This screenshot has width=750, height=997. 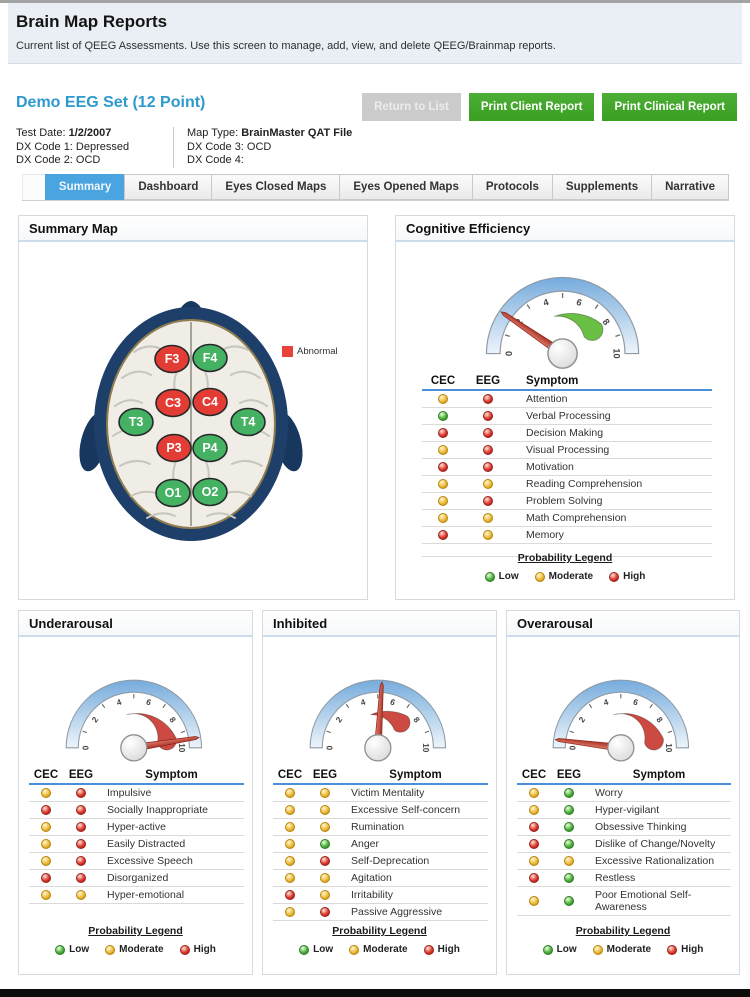 What do you see at coordinates (375, 993) in the screenshot?
I see `window-bottom-edge` at bounding box center [375, 993].